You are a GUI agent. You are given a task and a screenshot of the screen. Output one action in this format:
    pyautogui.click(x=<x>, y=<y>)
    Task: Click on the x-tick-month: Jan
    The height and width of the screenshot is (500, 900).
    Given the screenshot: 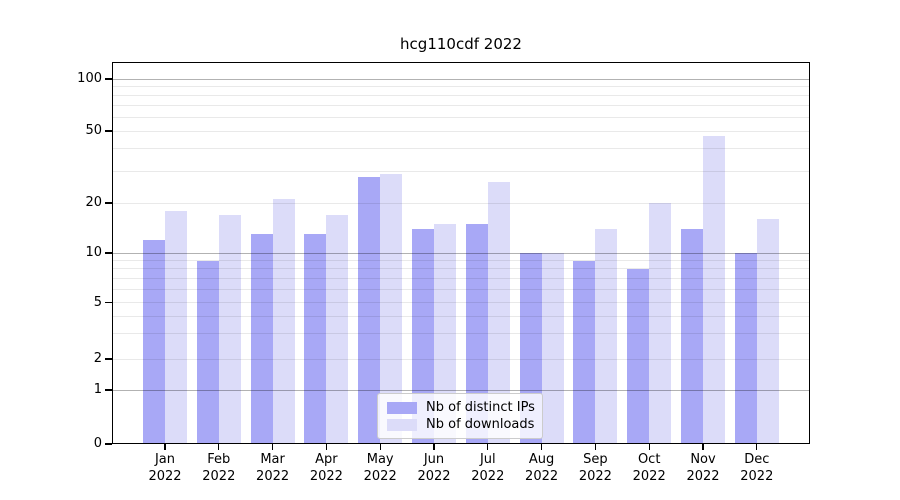 What is the action you would take?
    pyautogui.click(x=165, y=459)
    